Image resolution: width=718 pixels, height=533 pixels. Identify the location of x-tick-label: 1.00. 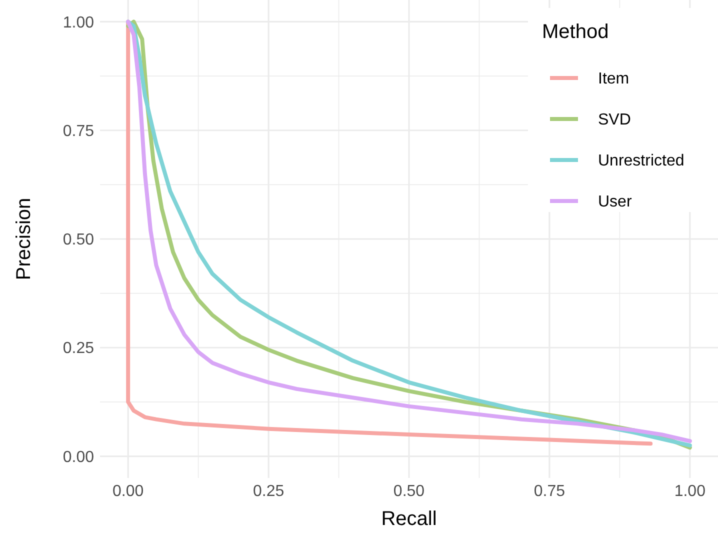
(690, 491).